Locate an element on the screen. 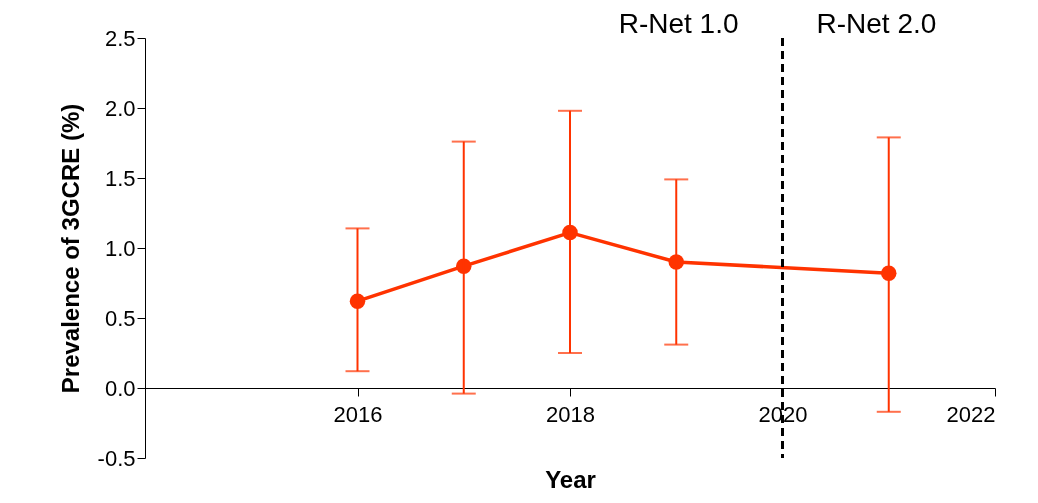  y-tick-label: -0.5 is located at coordinates (116, 458).